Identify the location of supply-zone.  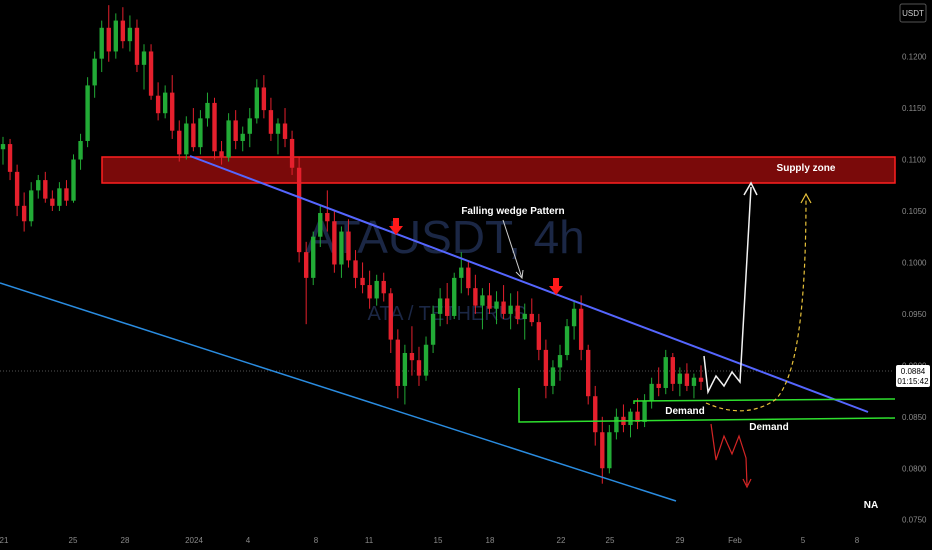
(498, 170).